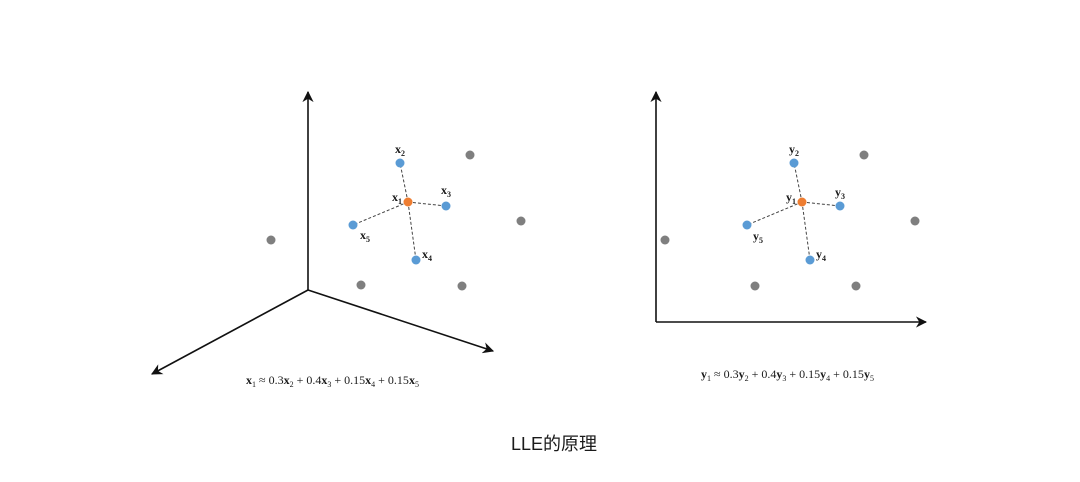  What do you see at coordinates (400, 163) in the screenshot?
I see `left-point-x2` at bounding box center [400, 163].